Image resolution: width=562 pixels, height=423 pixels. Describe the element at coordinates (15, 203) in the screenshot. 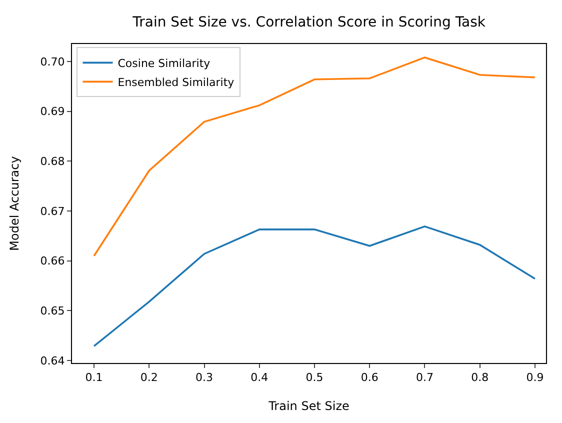

I see `y-axis-title: Model Accuracy` at that location.